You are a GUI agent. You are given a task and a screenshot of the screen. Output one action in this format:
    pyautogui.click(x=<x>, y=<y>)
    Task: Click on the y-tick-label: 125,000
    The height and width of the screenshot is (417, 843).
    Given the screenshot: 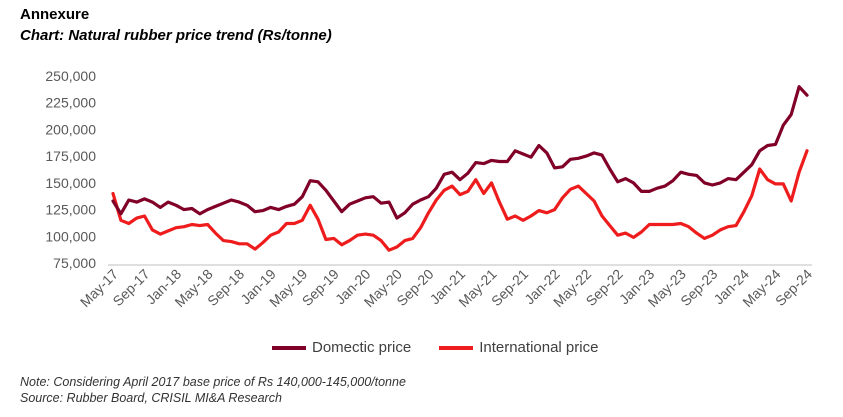 What is the action you would take?
    pyautogui.click(x=70, y=210)
    